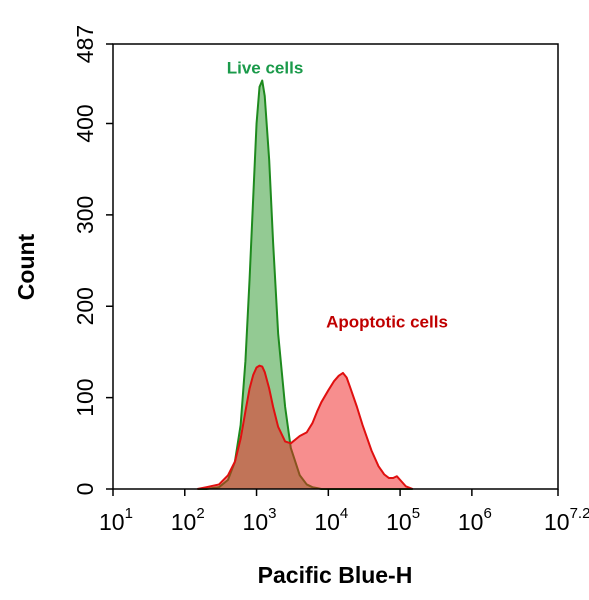  I want to click on annotation: Live cells, so click(265, 67).